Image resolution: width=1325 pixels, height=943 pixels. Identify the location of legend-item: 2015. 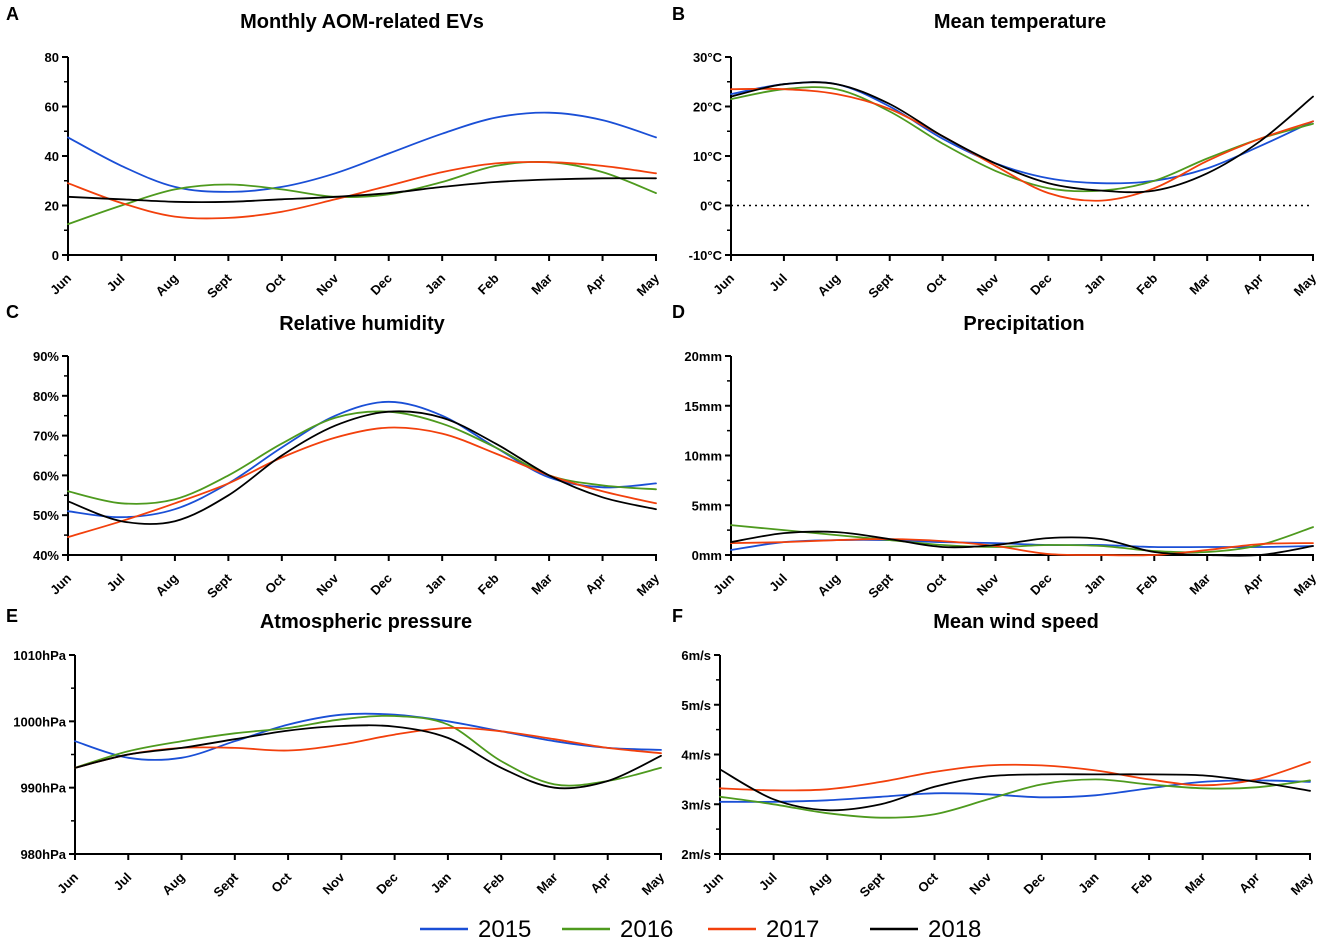
(475, 929).